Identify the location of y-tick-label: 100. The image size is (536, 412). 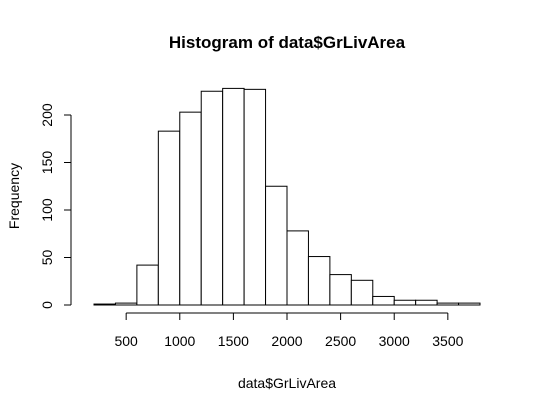
(47, 210).